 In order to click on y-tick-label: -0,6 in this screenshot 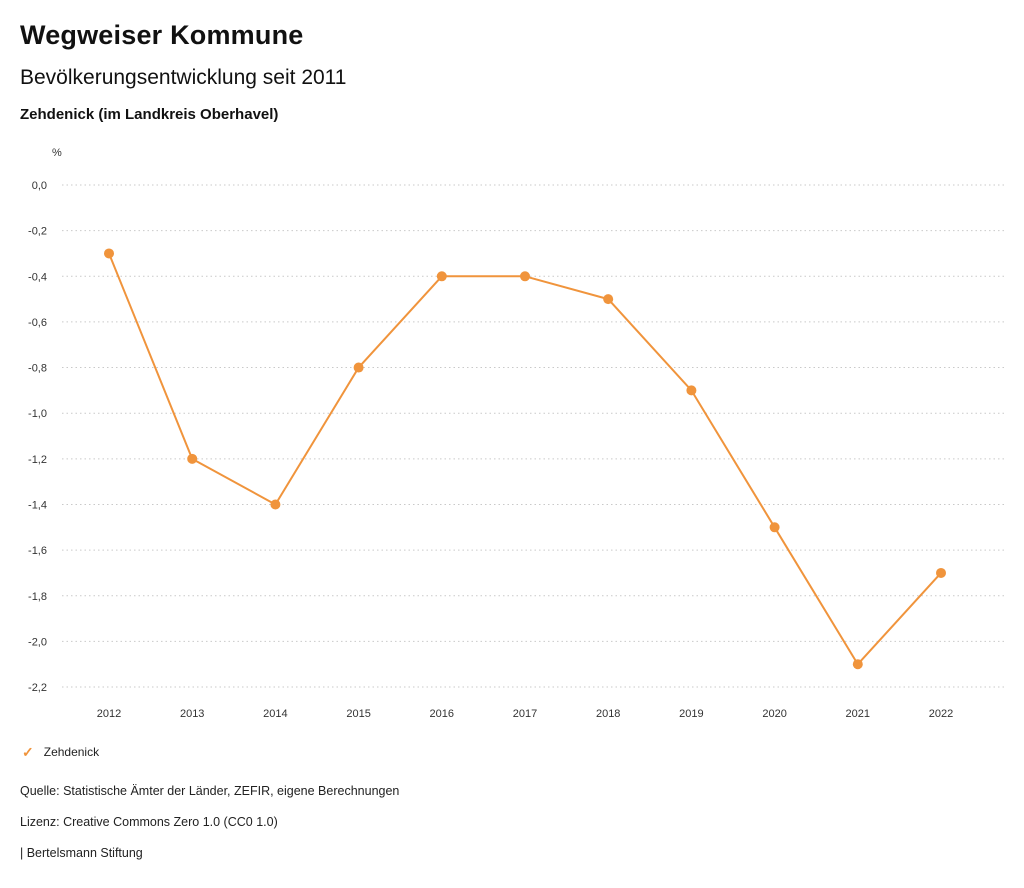, I will do `click(37, 323)`.